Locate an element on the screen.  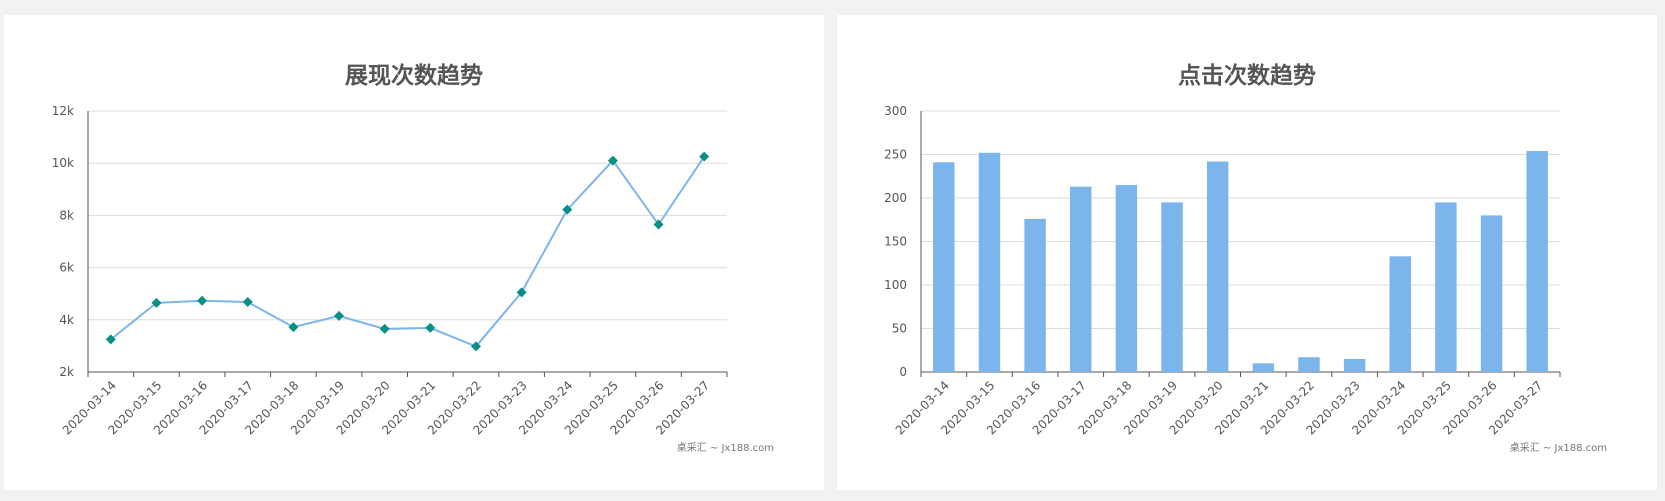
clicks-chart-title: 点击次数趋势 is located at coordinates (1247, 75).